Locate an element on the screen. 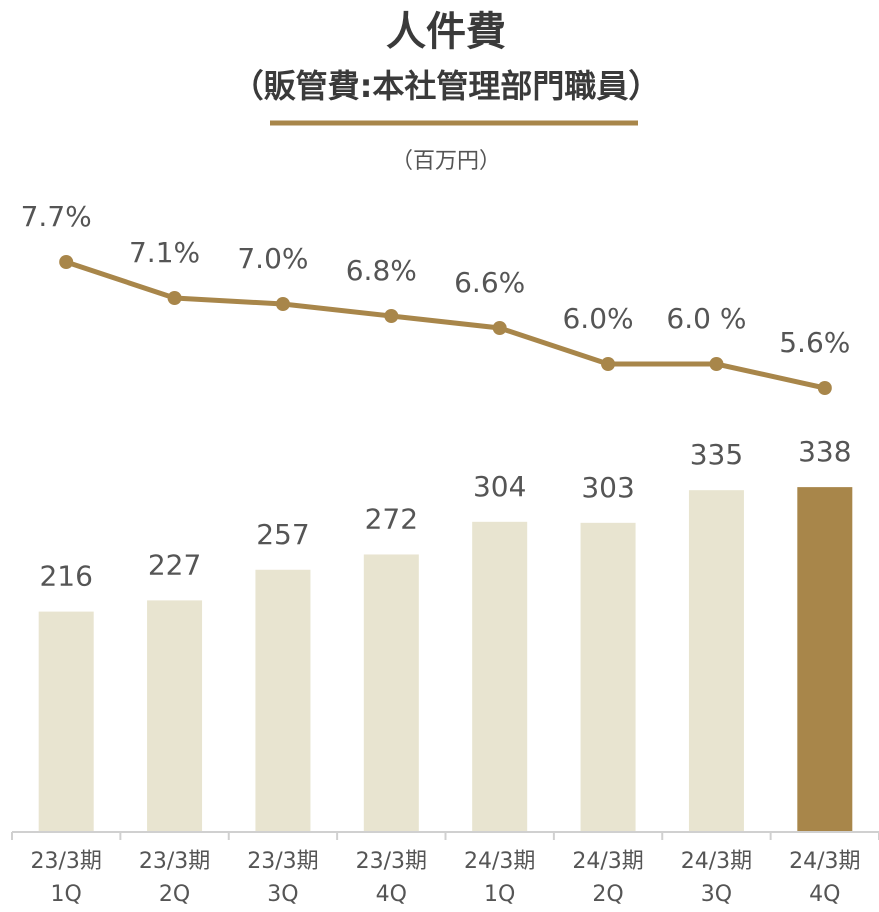 The height and width of the screenshot is (912, 879). line-value-label: 5.6% is located at coordinates (814, 342).